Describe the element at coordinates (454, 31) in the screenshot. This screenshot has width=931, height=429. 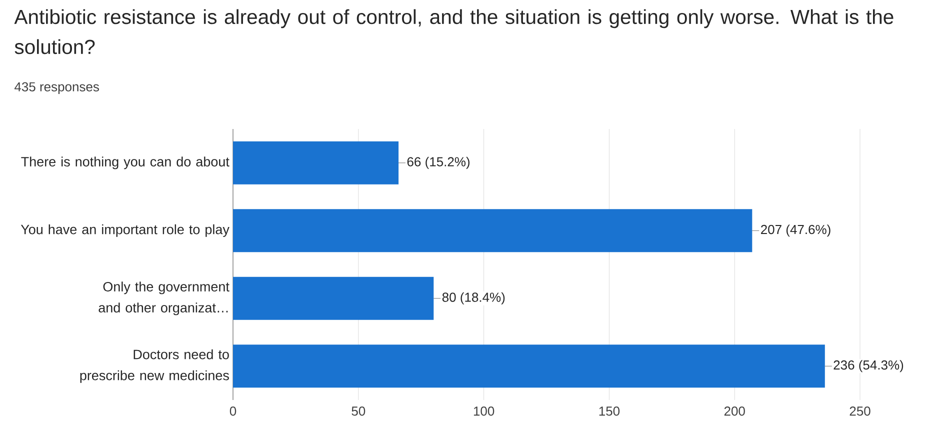
I see `chart-title: Antibiotic resistance is already out of control, and the situation is getting only worse. What is the solution?` at that location.